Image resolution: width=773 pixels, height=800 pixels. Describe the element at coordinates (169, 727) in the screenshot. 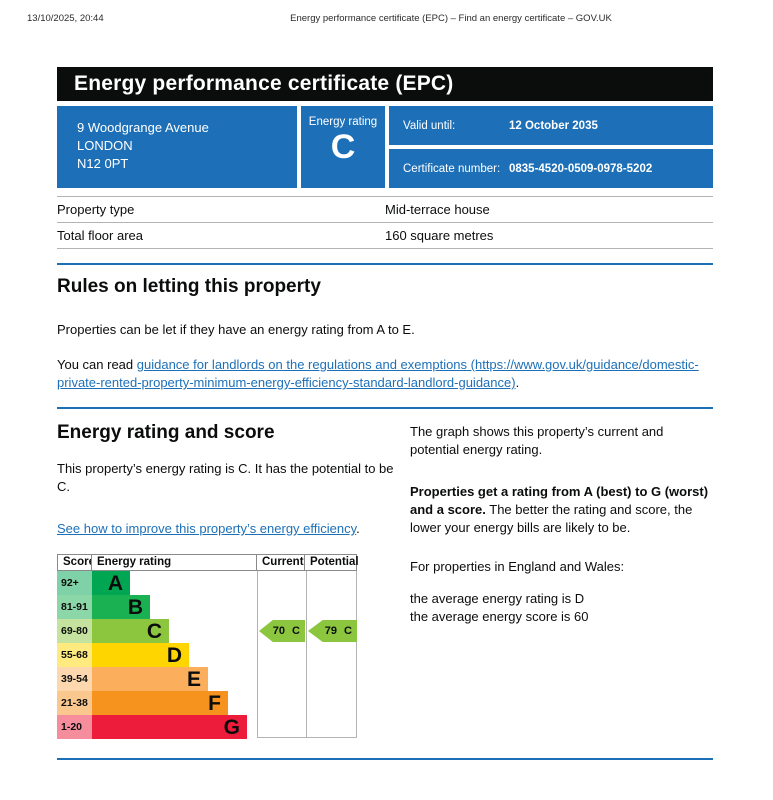

I see `band-bar: G` at that location.